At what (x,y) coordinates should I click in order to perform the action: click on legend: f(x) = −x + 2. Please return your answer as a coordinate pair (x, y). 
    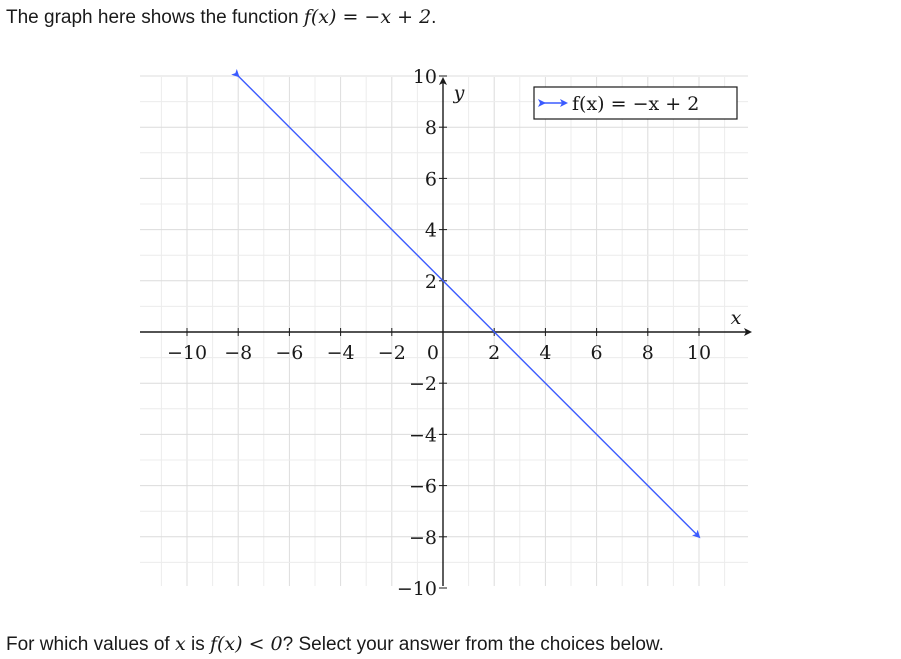
    Looking at the image, I should click on (635, 103).